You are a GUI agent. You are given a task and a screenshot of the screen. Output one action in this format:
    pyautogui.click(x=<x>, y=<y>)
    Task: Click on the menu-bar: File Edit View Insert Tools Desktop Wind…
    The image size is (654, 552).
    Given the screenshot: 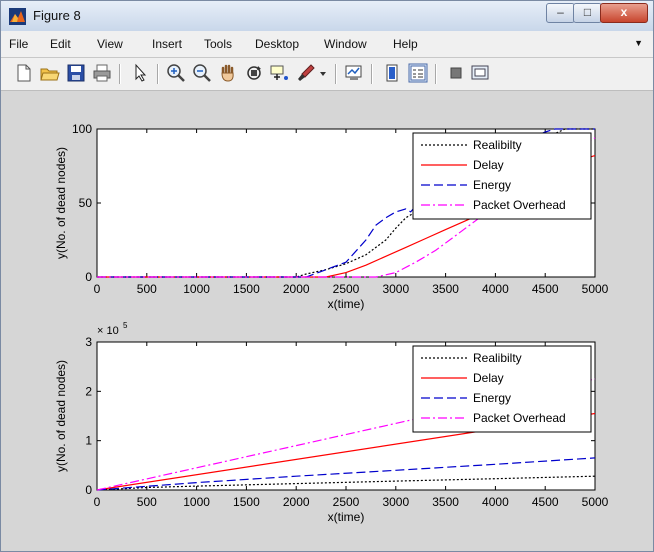 What is the action you would take?
    pyautogui.click(x=327, y=44)
    